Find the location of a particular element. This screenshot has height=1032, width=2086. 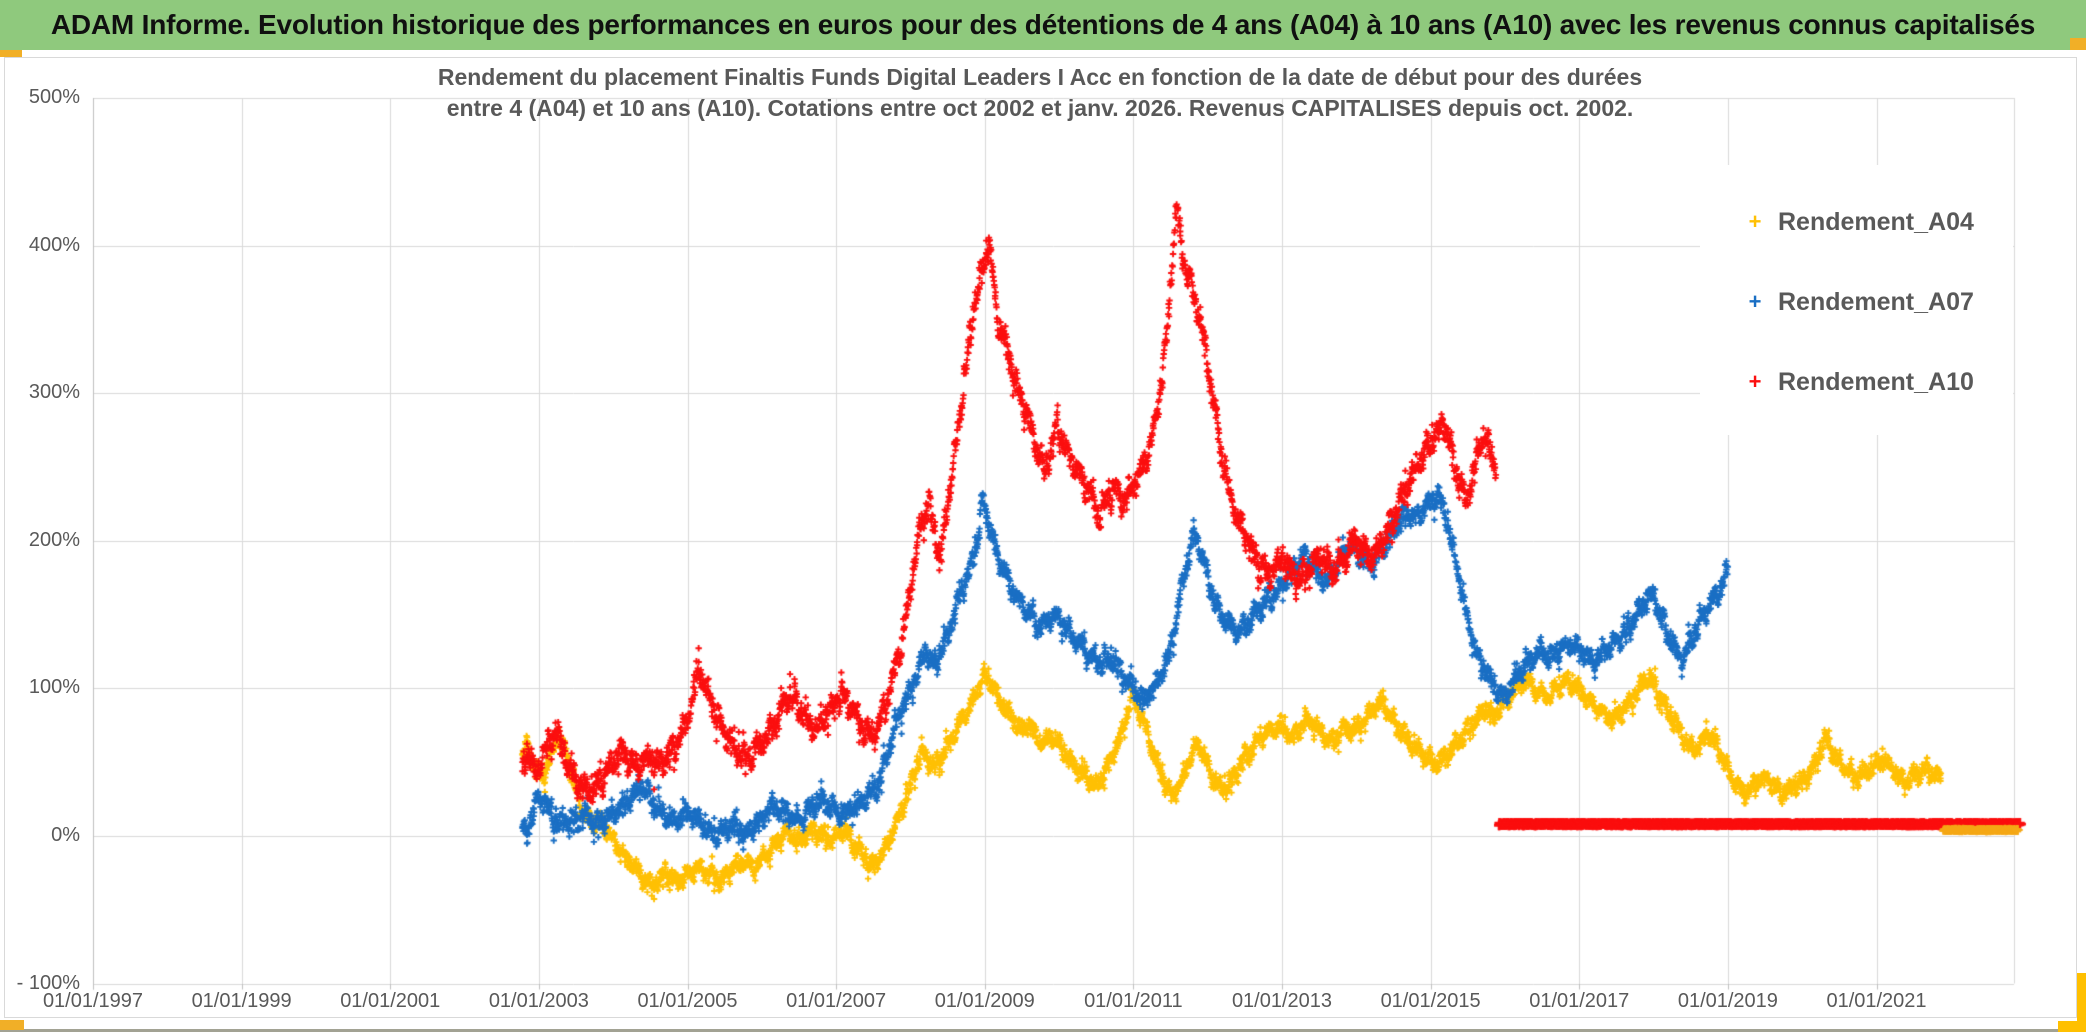

legend-label: Rendement_A10 is located at coordinates (1876, 381).